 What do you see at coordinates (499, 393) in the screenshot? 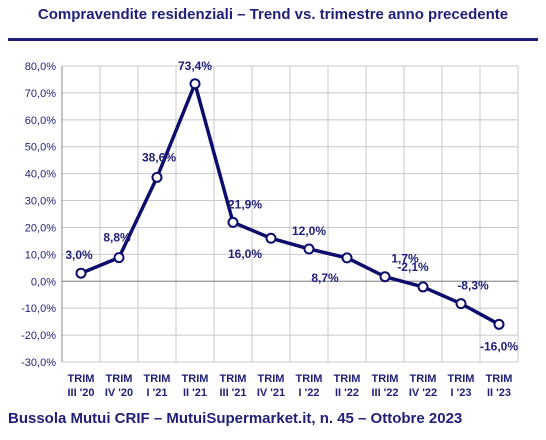
I see `x-tick-label: II '23` at bounding box center [499, 393].